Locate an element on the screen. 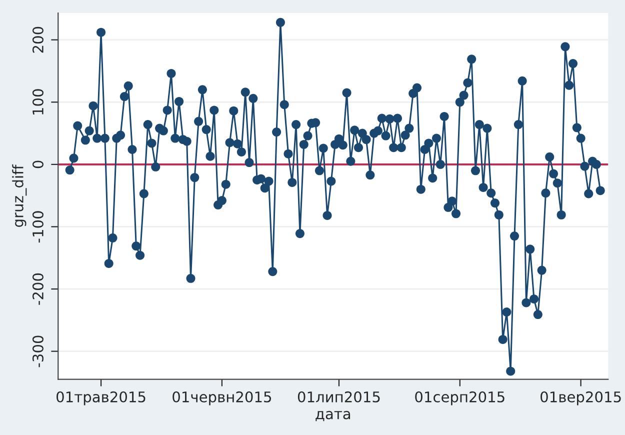  x-tick-label: 01вер2015 is located at coordinates (580, 398).